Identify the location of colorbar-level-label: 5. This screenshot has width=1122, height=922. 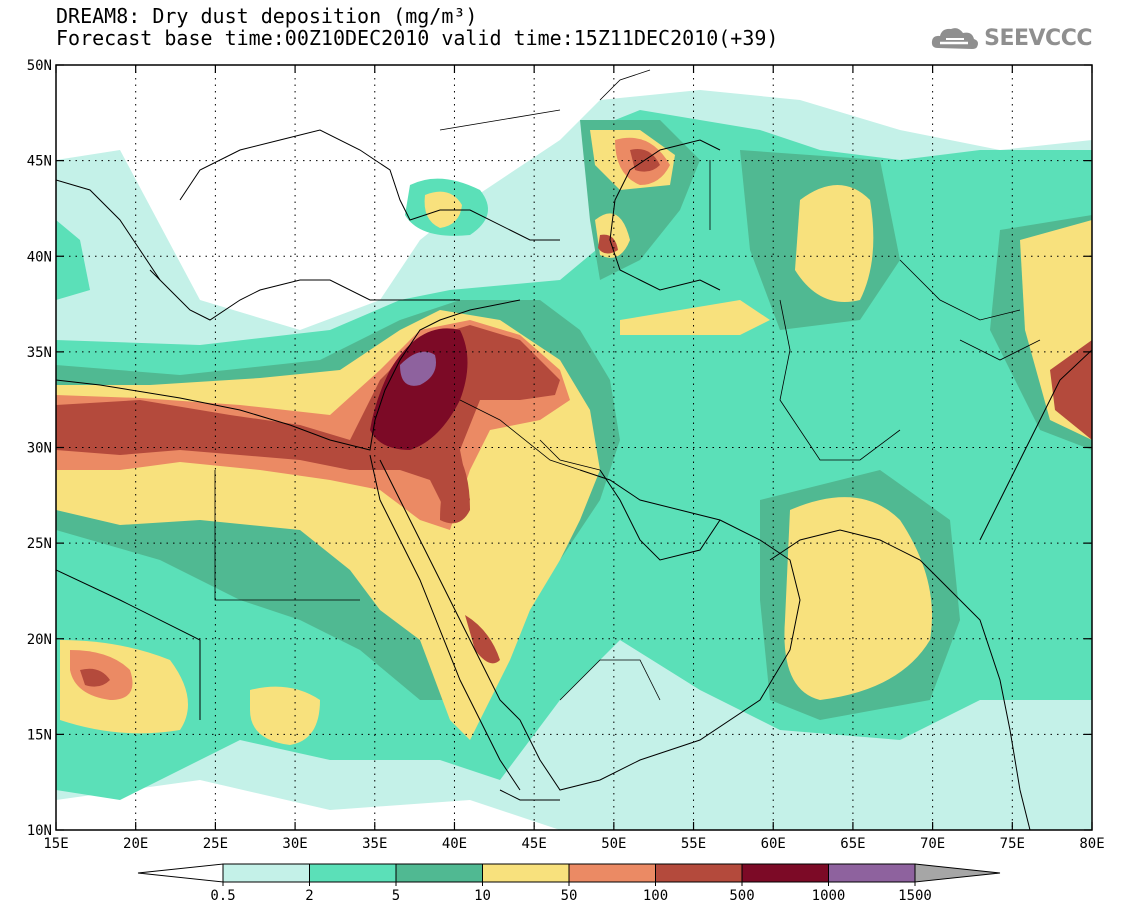
(396, 896).